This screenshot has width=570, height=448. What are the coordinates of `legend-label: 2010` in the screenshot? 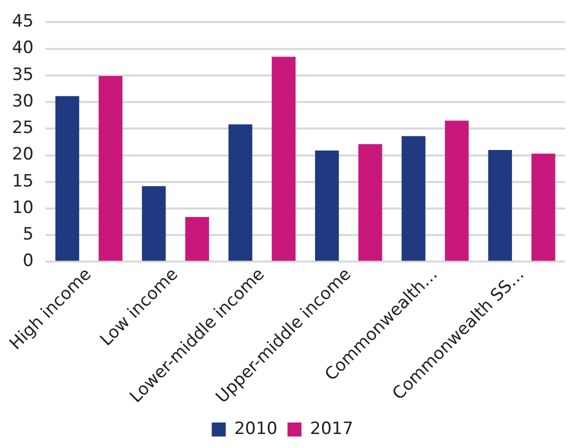 It's located at (256, 428).